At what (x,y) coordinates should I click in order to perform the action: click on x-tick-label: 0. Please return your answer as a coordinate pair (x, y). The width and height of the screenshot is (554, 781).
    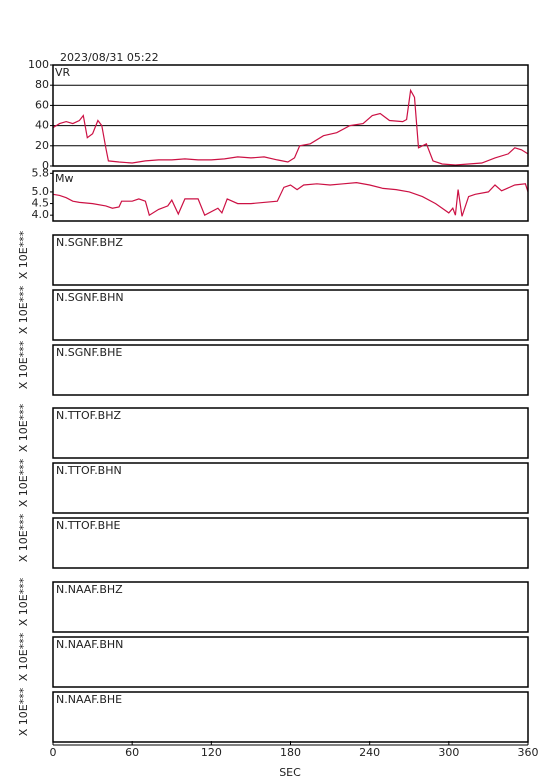
    Looking at the image, I should click on (53, 752).